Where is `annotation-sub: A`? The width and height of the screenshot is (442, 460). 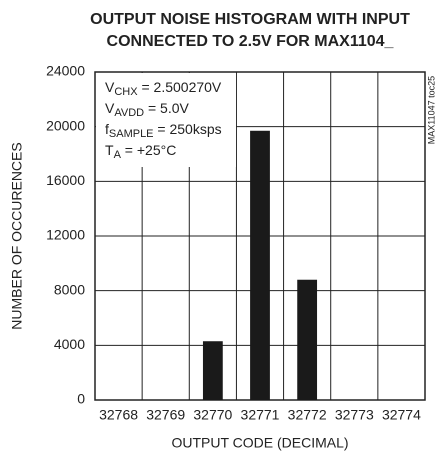
annotation-sub: A is located at coordinates (118, 155).